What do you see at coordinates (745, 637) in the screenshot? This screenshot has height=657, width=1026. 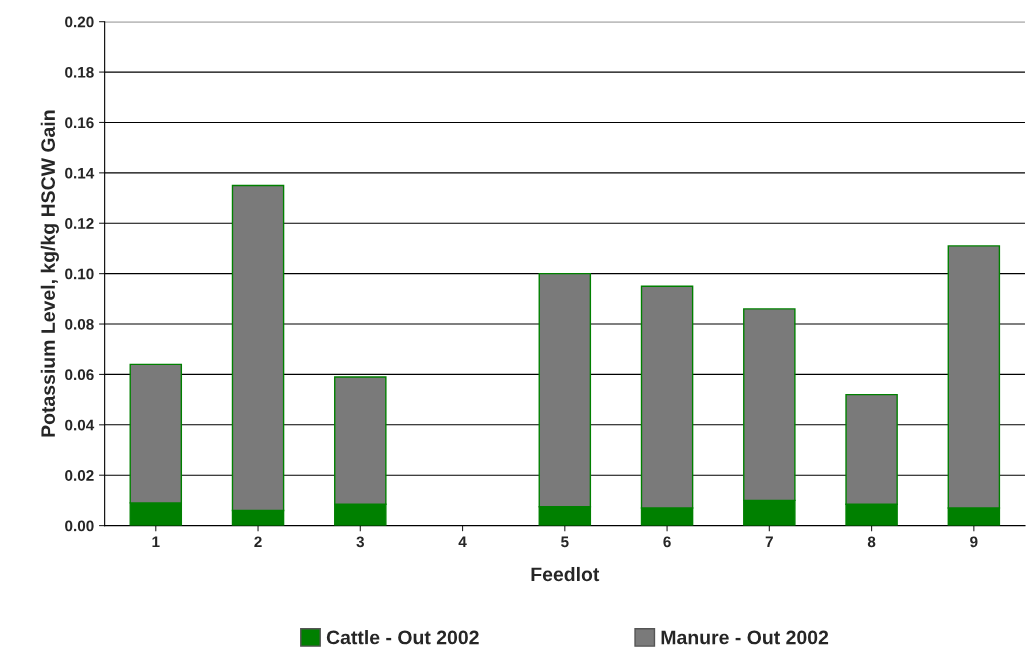 I see `legend-label: Manure - Out 2002` at bounding box center [745, 637].